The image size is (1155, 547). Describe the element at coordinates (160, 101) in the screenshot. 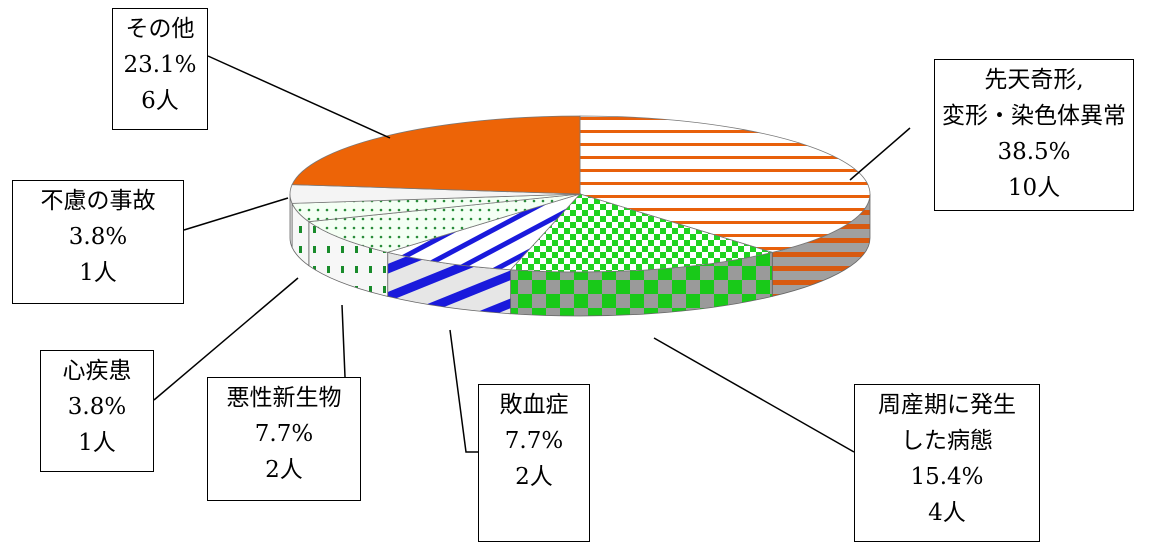

I see `slice-count: 6人` at that location.